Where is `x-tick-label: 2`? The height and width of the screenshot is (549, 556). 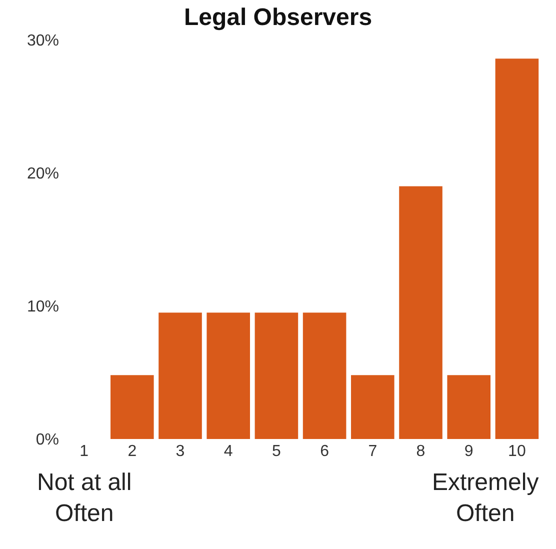
x-tick-label: 2 is located at coordinates (132, 451).